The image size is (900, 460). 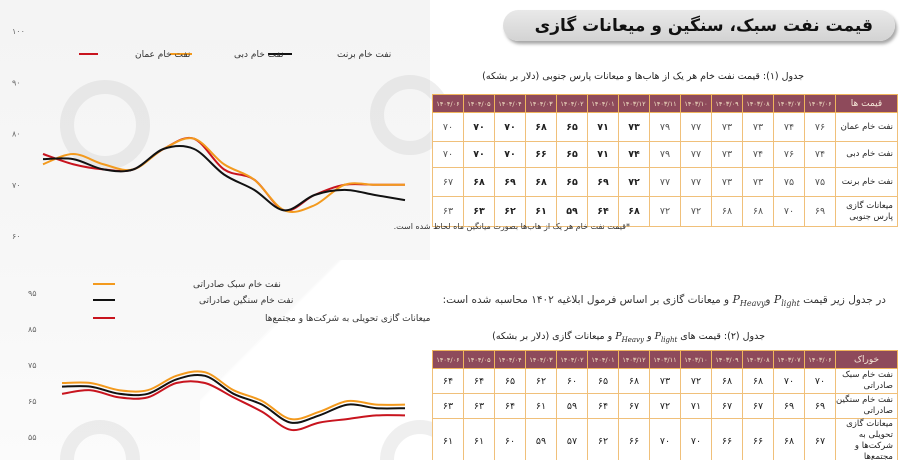 What do you see at coordinates (32, 365) in the screenshot?
I see `y-axis-tick: ۷۵` at bounding box center [32, 365].